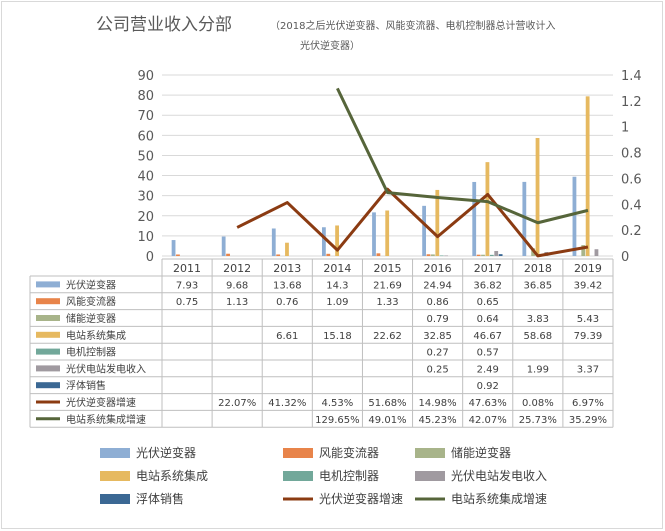 Image resolution: width=665 pixels, height=531 pixels. I want to click on legend-label: 储能逆变器, so click(481, 452).